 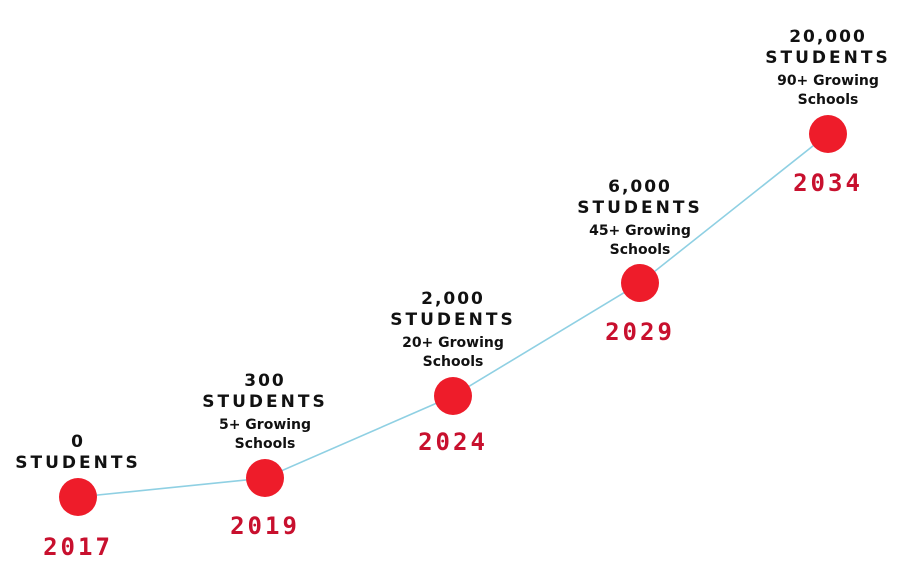 What do you see at coordinates (828, 183) in the screenshot?
I see `year-label-2034: 2034` at bounding box center [828, 183].